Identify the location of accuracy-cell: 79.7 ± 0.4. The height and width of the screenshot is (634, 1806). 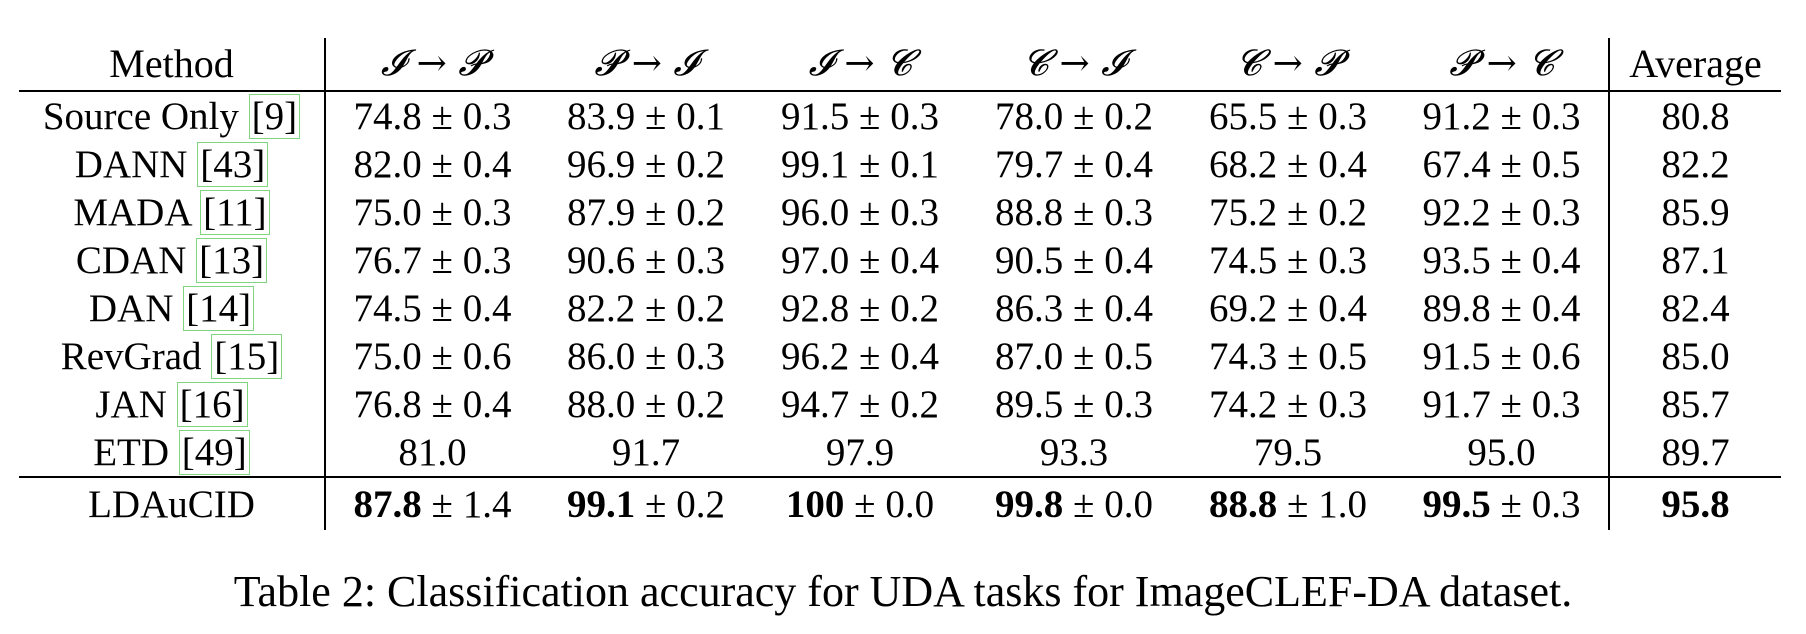
(1074, 164).